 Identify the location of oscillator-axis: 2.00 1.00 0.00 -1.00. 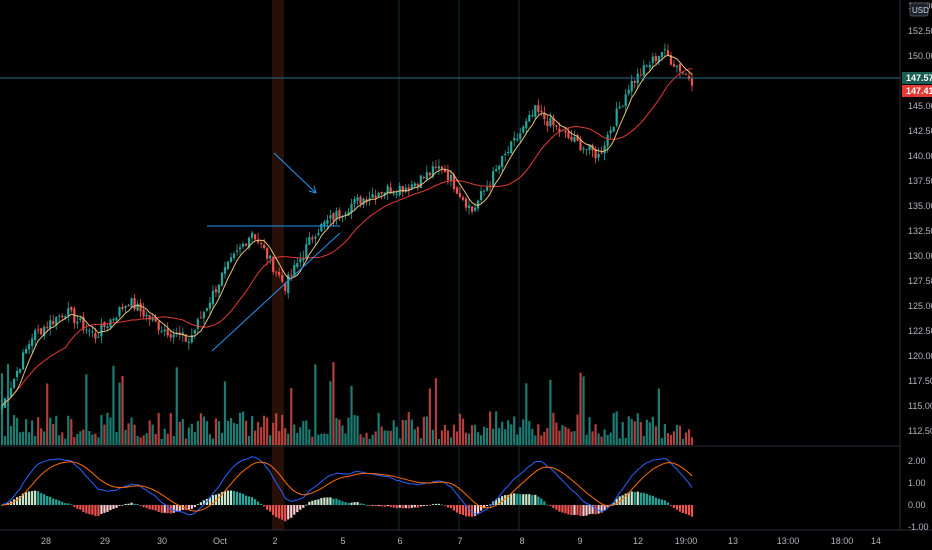
(918, 494).